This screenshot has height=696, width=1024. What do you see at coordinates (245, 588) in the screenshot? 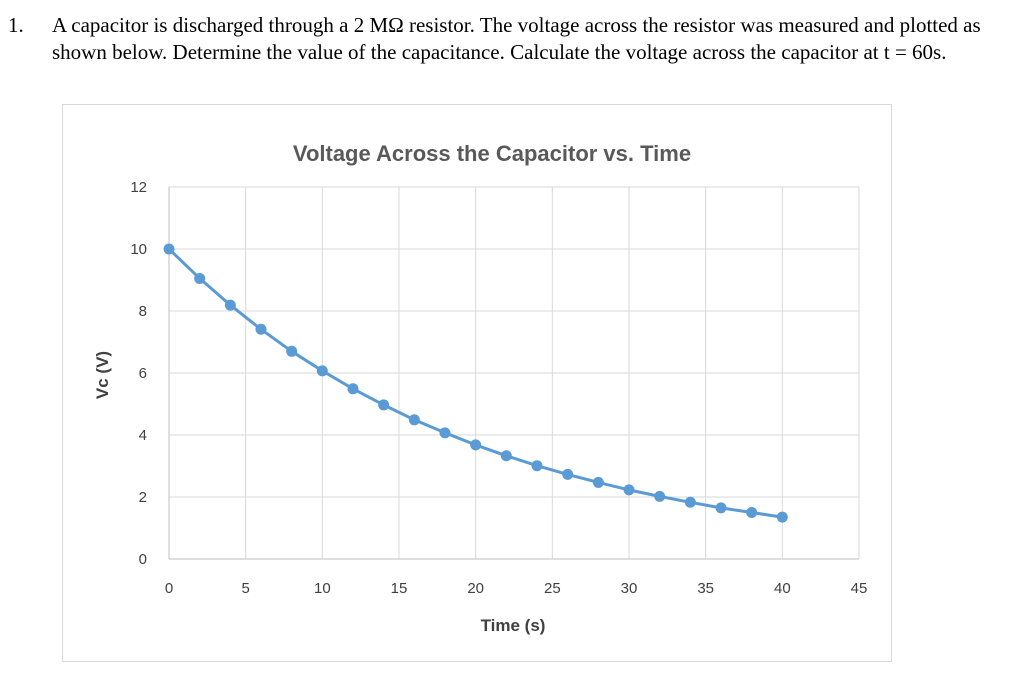
I see `x-tick-label: 5` at bounding box center [245, 588].